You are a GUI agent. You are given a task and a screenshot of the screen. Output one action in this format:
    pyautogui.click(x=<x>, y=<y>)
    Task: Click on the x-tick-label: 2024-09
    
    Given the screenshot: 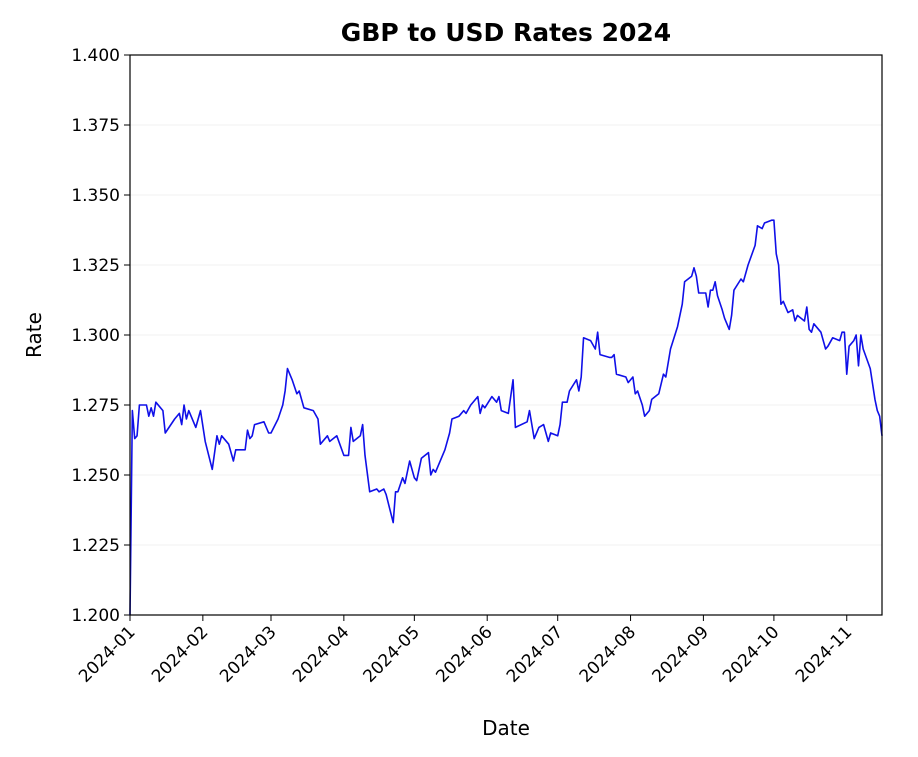 What is the action you would take?
    pyautogui.click(x=681, y=654)
    